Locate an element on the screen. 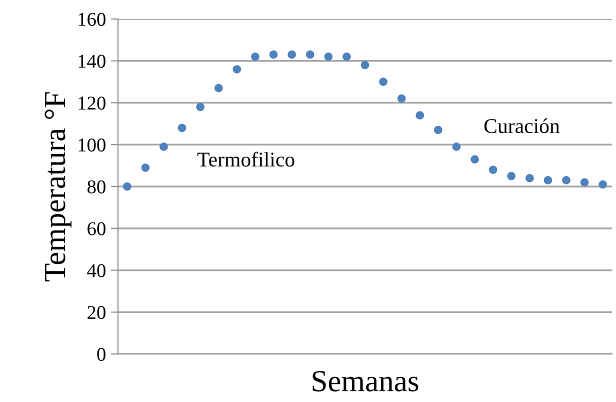 The width and height of the screenshot is (616, 402). y-tick-label: 60 is located at coordinates (97, 229).